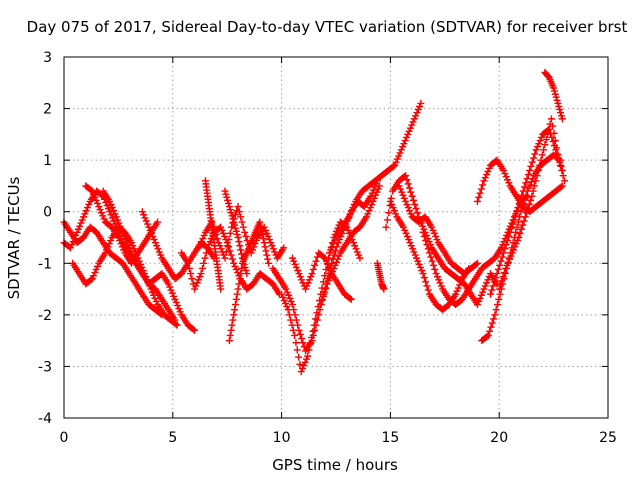 The width and height of the screenshot is (640, 480). Describe the element at coordinates (282, 438) in the screenshot. I see `x-tick-label: 10` at that location.